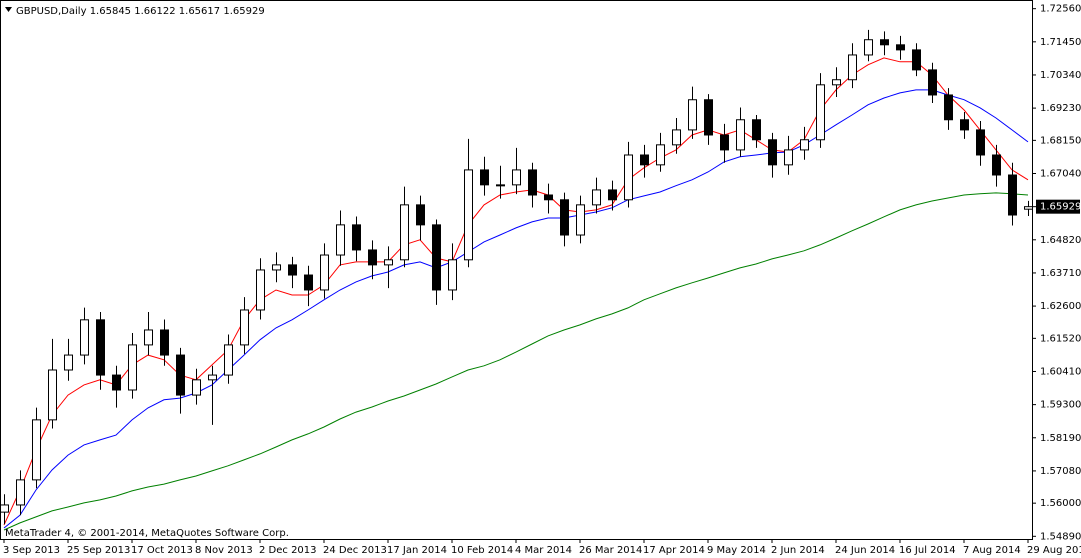 The image size is (1081, 558). What do you see at coordinates (355, 550) in the screenshot?
I see `x-tick-label: 24 Dec 2013` at bounding box center [355, 550].